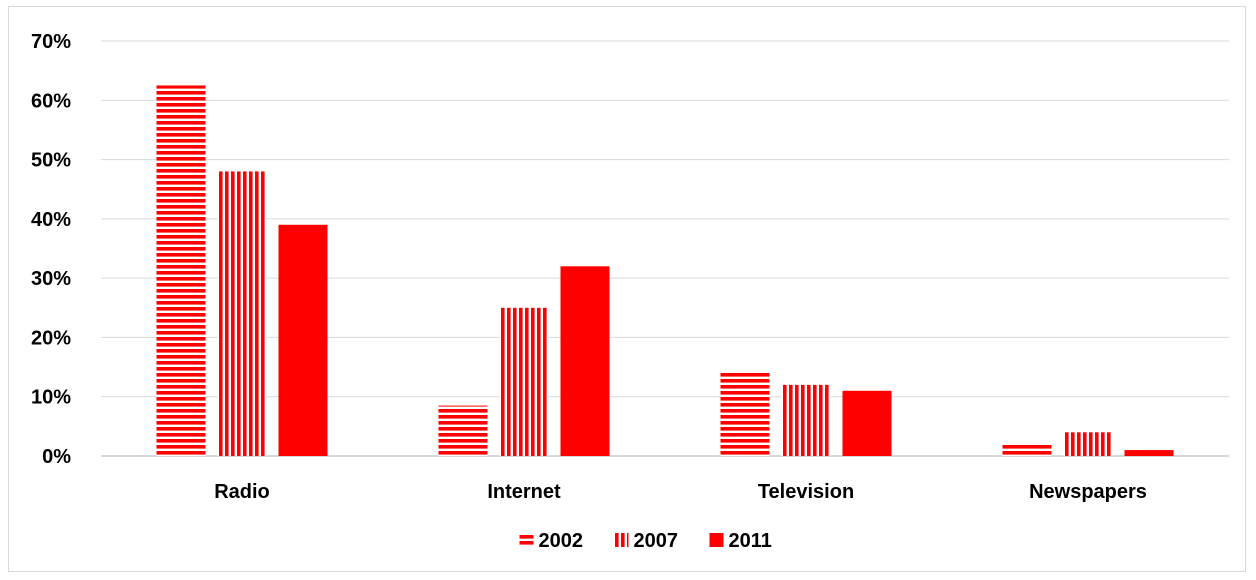  Describe the element at coordinates (867, 423) in the screenshot. I see `bar-television-2011` at that location.